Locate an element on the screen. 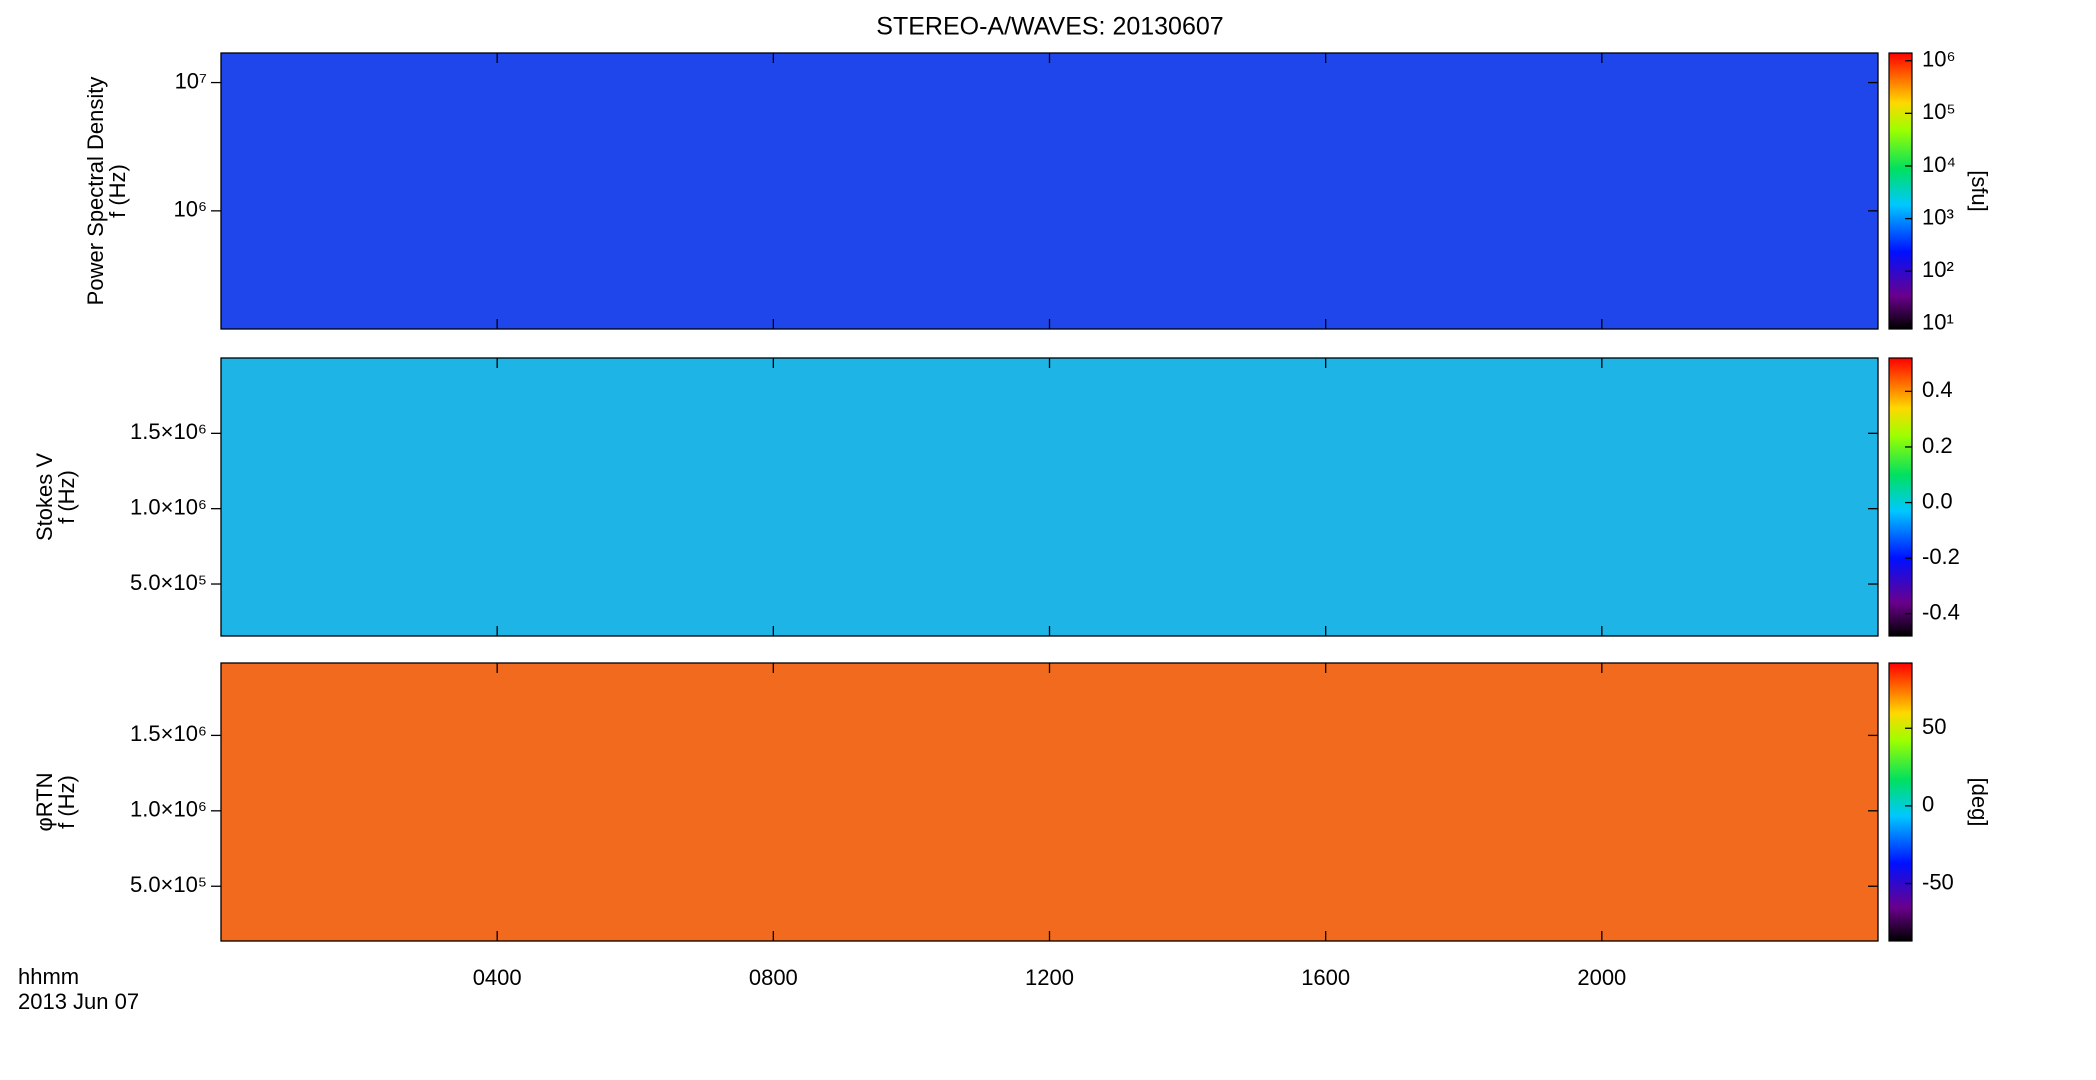  colorbar-tick-label: 0.4 is located at coordinates (1937, 389).